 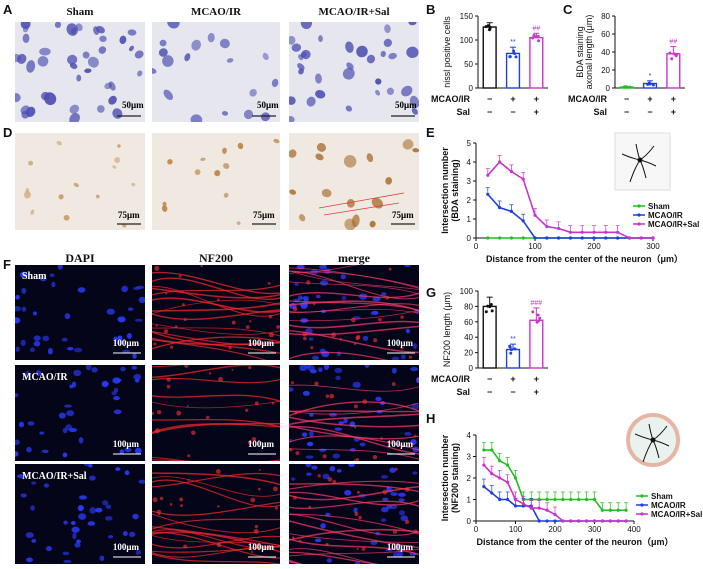 What do you see at coordinates (216, 12) in the screenshot?
I see `col-title-mcao: MCAO/IR` at bounding box center [216, 12].